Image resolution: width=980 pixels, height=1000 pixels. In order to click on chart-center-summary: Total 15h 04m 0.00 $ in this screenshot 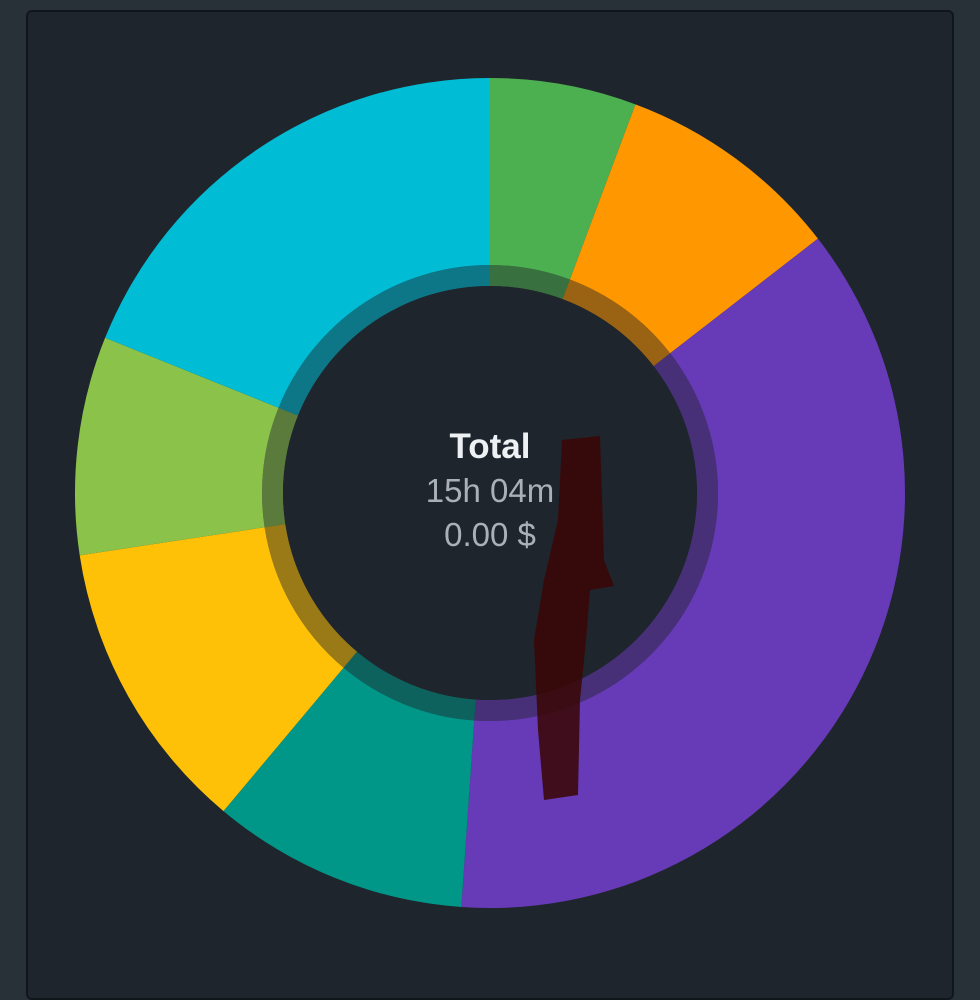, I will do `click(490, 491)`.